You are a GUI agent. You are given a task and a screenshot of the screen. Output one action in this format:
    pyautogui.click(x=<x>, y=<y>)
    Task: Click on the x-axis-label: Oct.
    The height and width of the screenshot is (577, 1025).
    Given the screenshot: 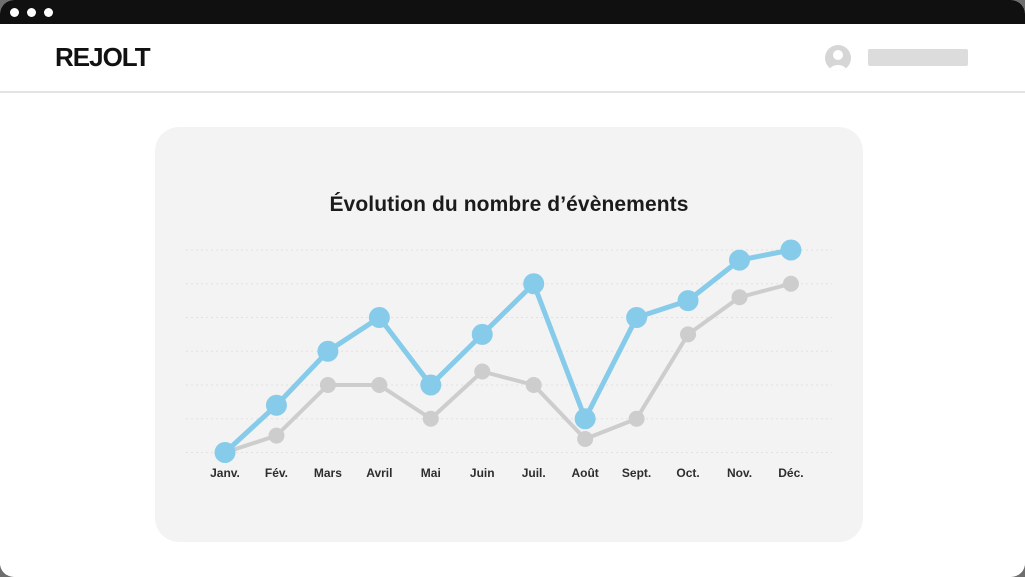 What is the action you would take?
    pyautogui.click(x=687, y=473)
    